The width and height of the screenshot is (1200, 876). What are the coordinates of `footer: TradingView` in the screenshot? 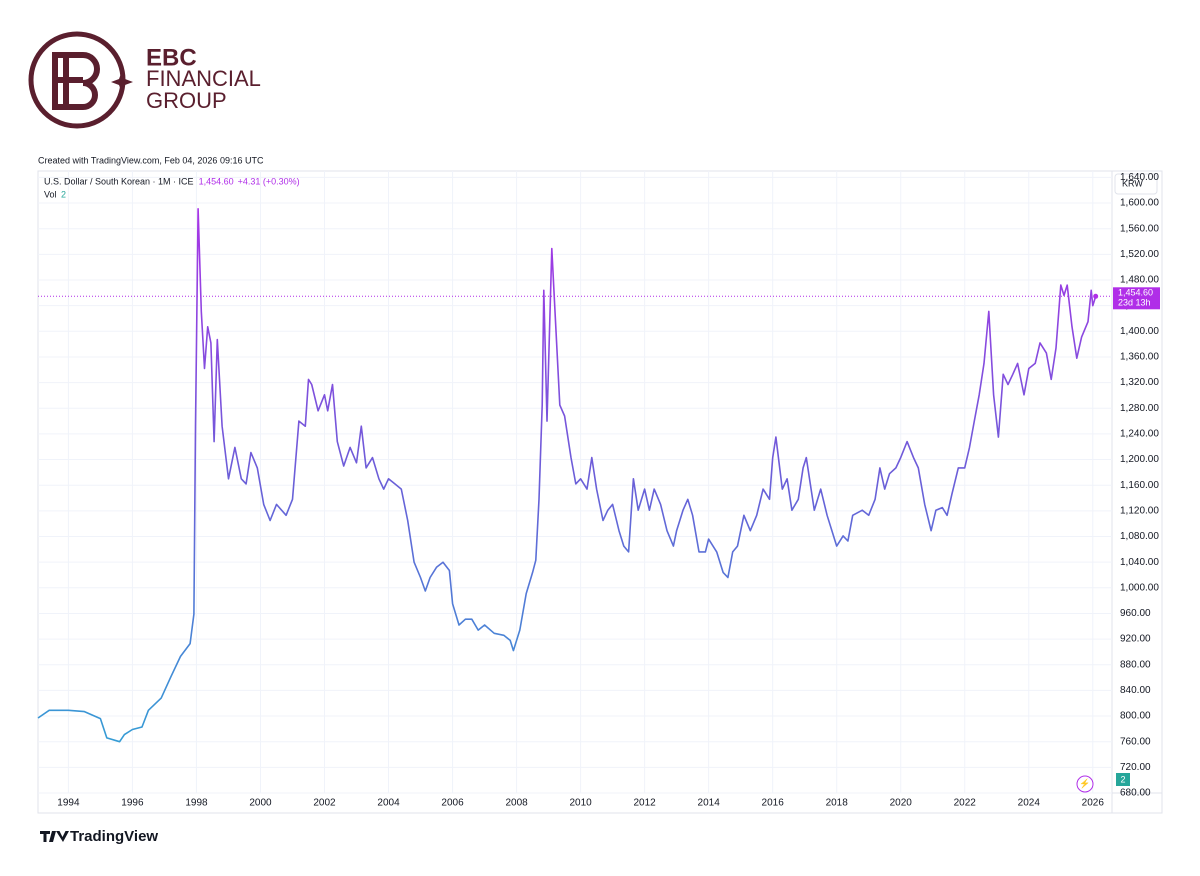 It's located at (114, 836).